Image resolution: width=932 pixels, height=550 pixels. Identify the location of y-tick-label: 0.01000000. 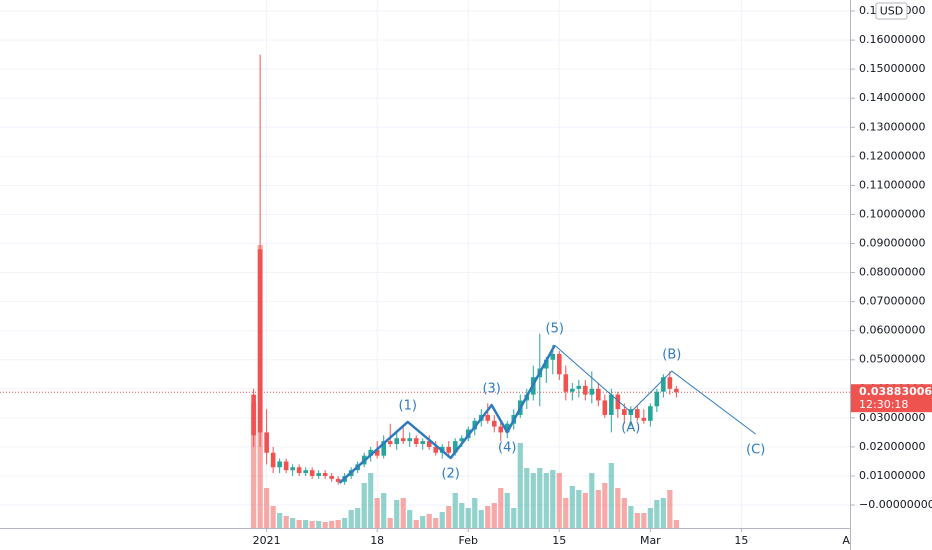
(892, 475).